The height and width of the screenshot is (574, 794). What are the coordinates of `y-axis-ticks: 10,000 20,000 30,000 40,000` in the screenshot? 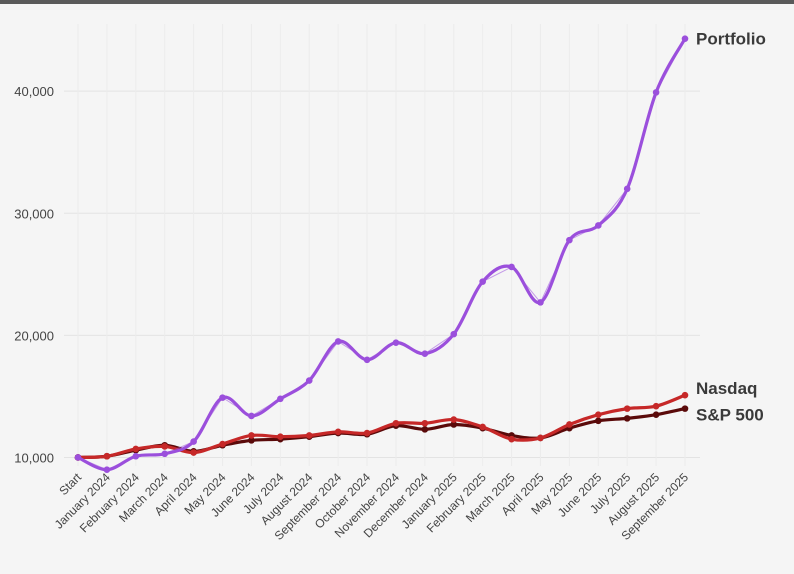 It's located at (34, 274).